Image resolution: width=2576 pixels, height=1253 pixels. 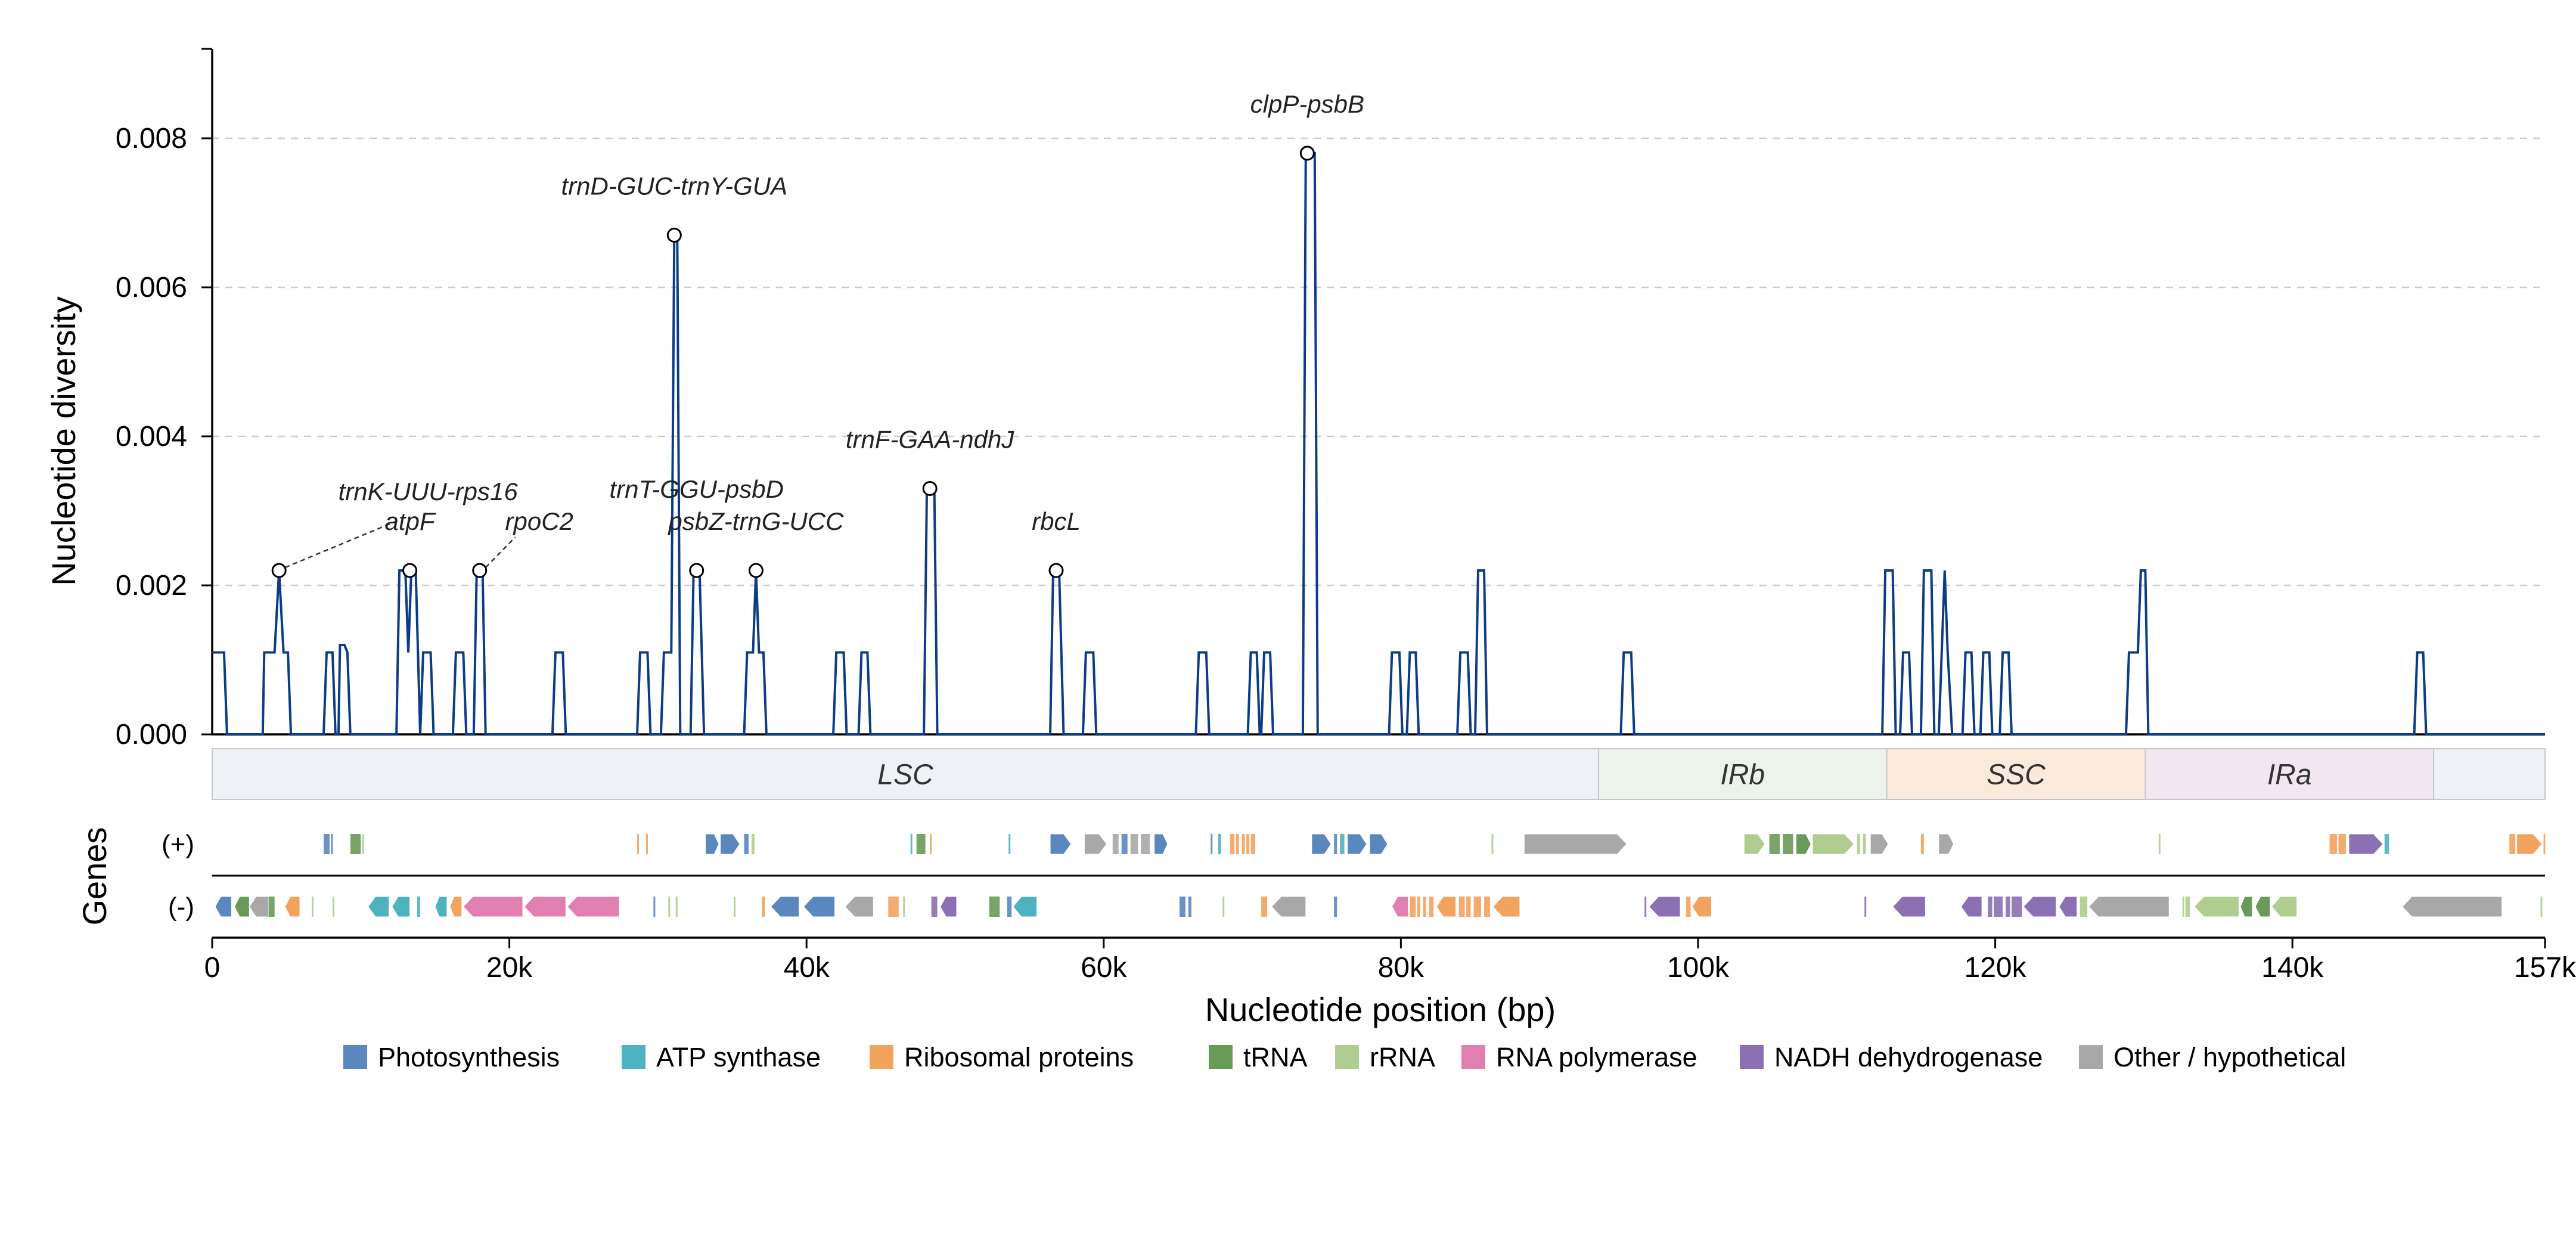 I want to click on peak-label: trnK-UUU-rps16, so click(x=429, y=491).